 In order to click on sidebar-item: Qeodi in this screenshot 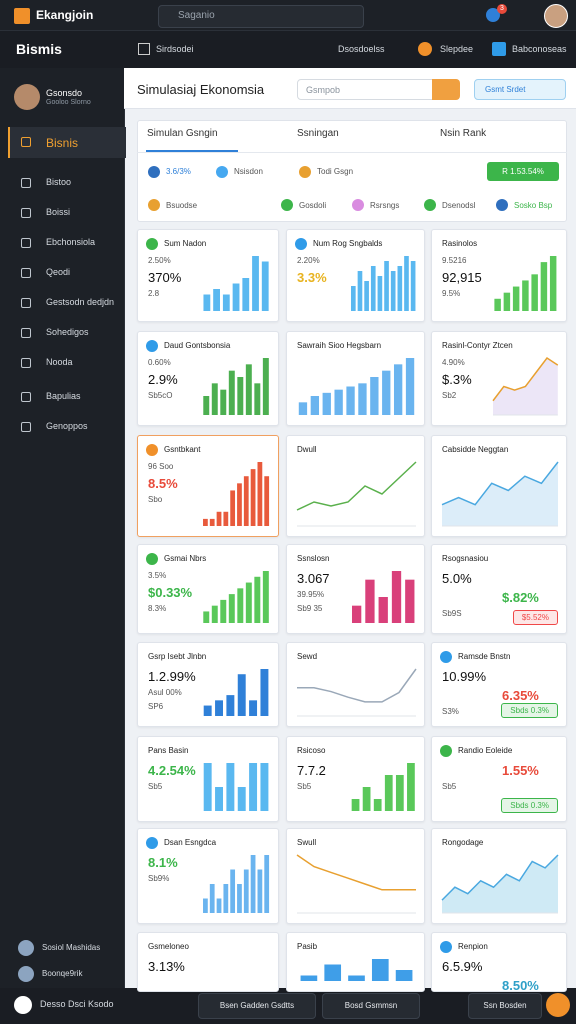, I will do `click(58, 272)`.